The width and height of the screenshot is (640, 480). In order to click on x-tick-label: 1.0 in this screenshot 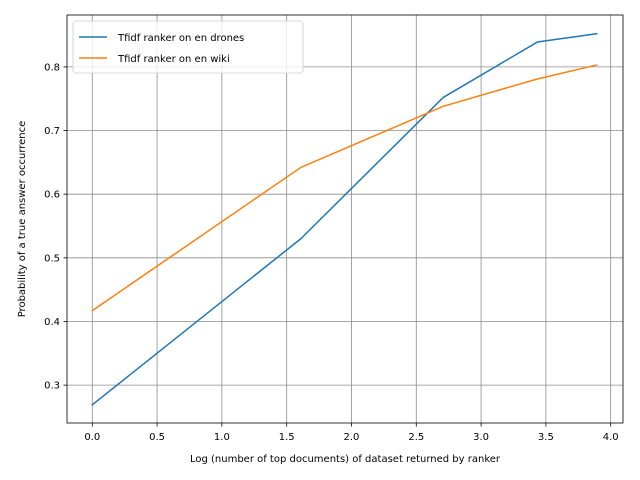, I will do `click(222, 437)`.